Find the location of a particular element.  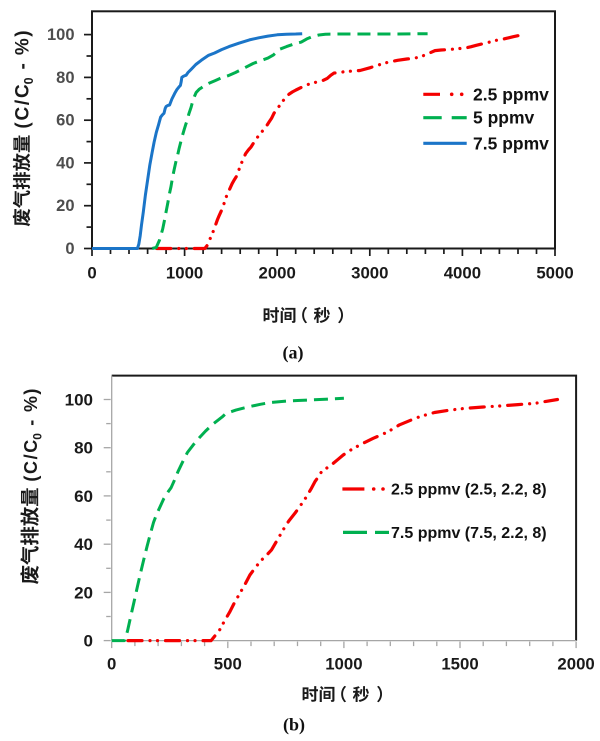

svg-text: (b) is located at coordinates (294, 725).